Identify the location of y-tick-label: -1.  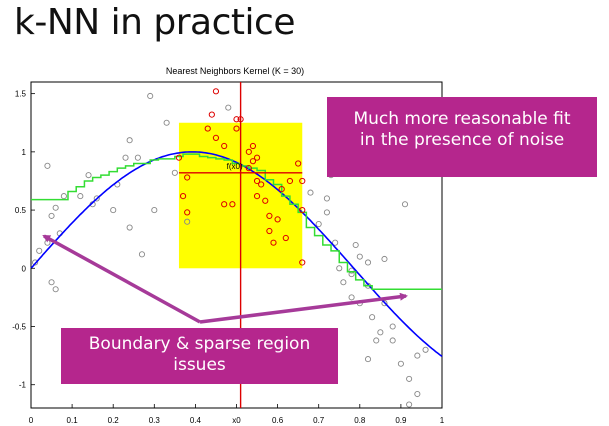
(23, 385).